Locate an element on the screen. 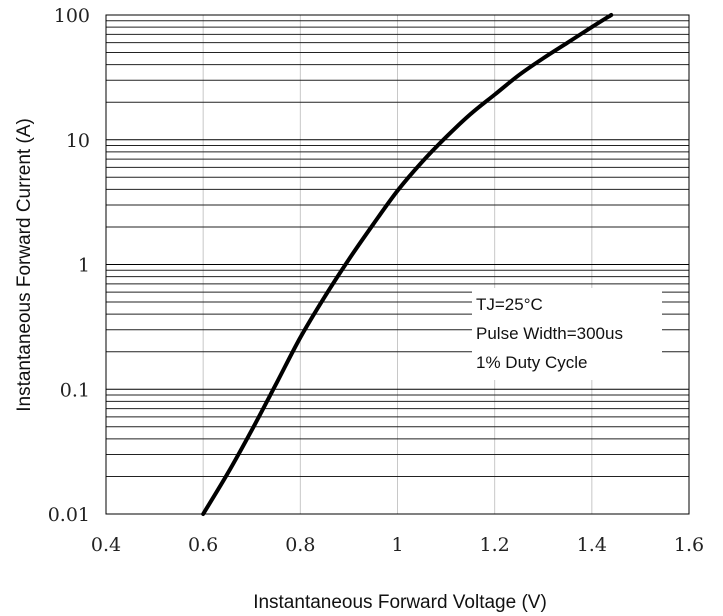  y-tick-labels: 0.01 0.1 1 10 100 is located at coordinates (69, 265).